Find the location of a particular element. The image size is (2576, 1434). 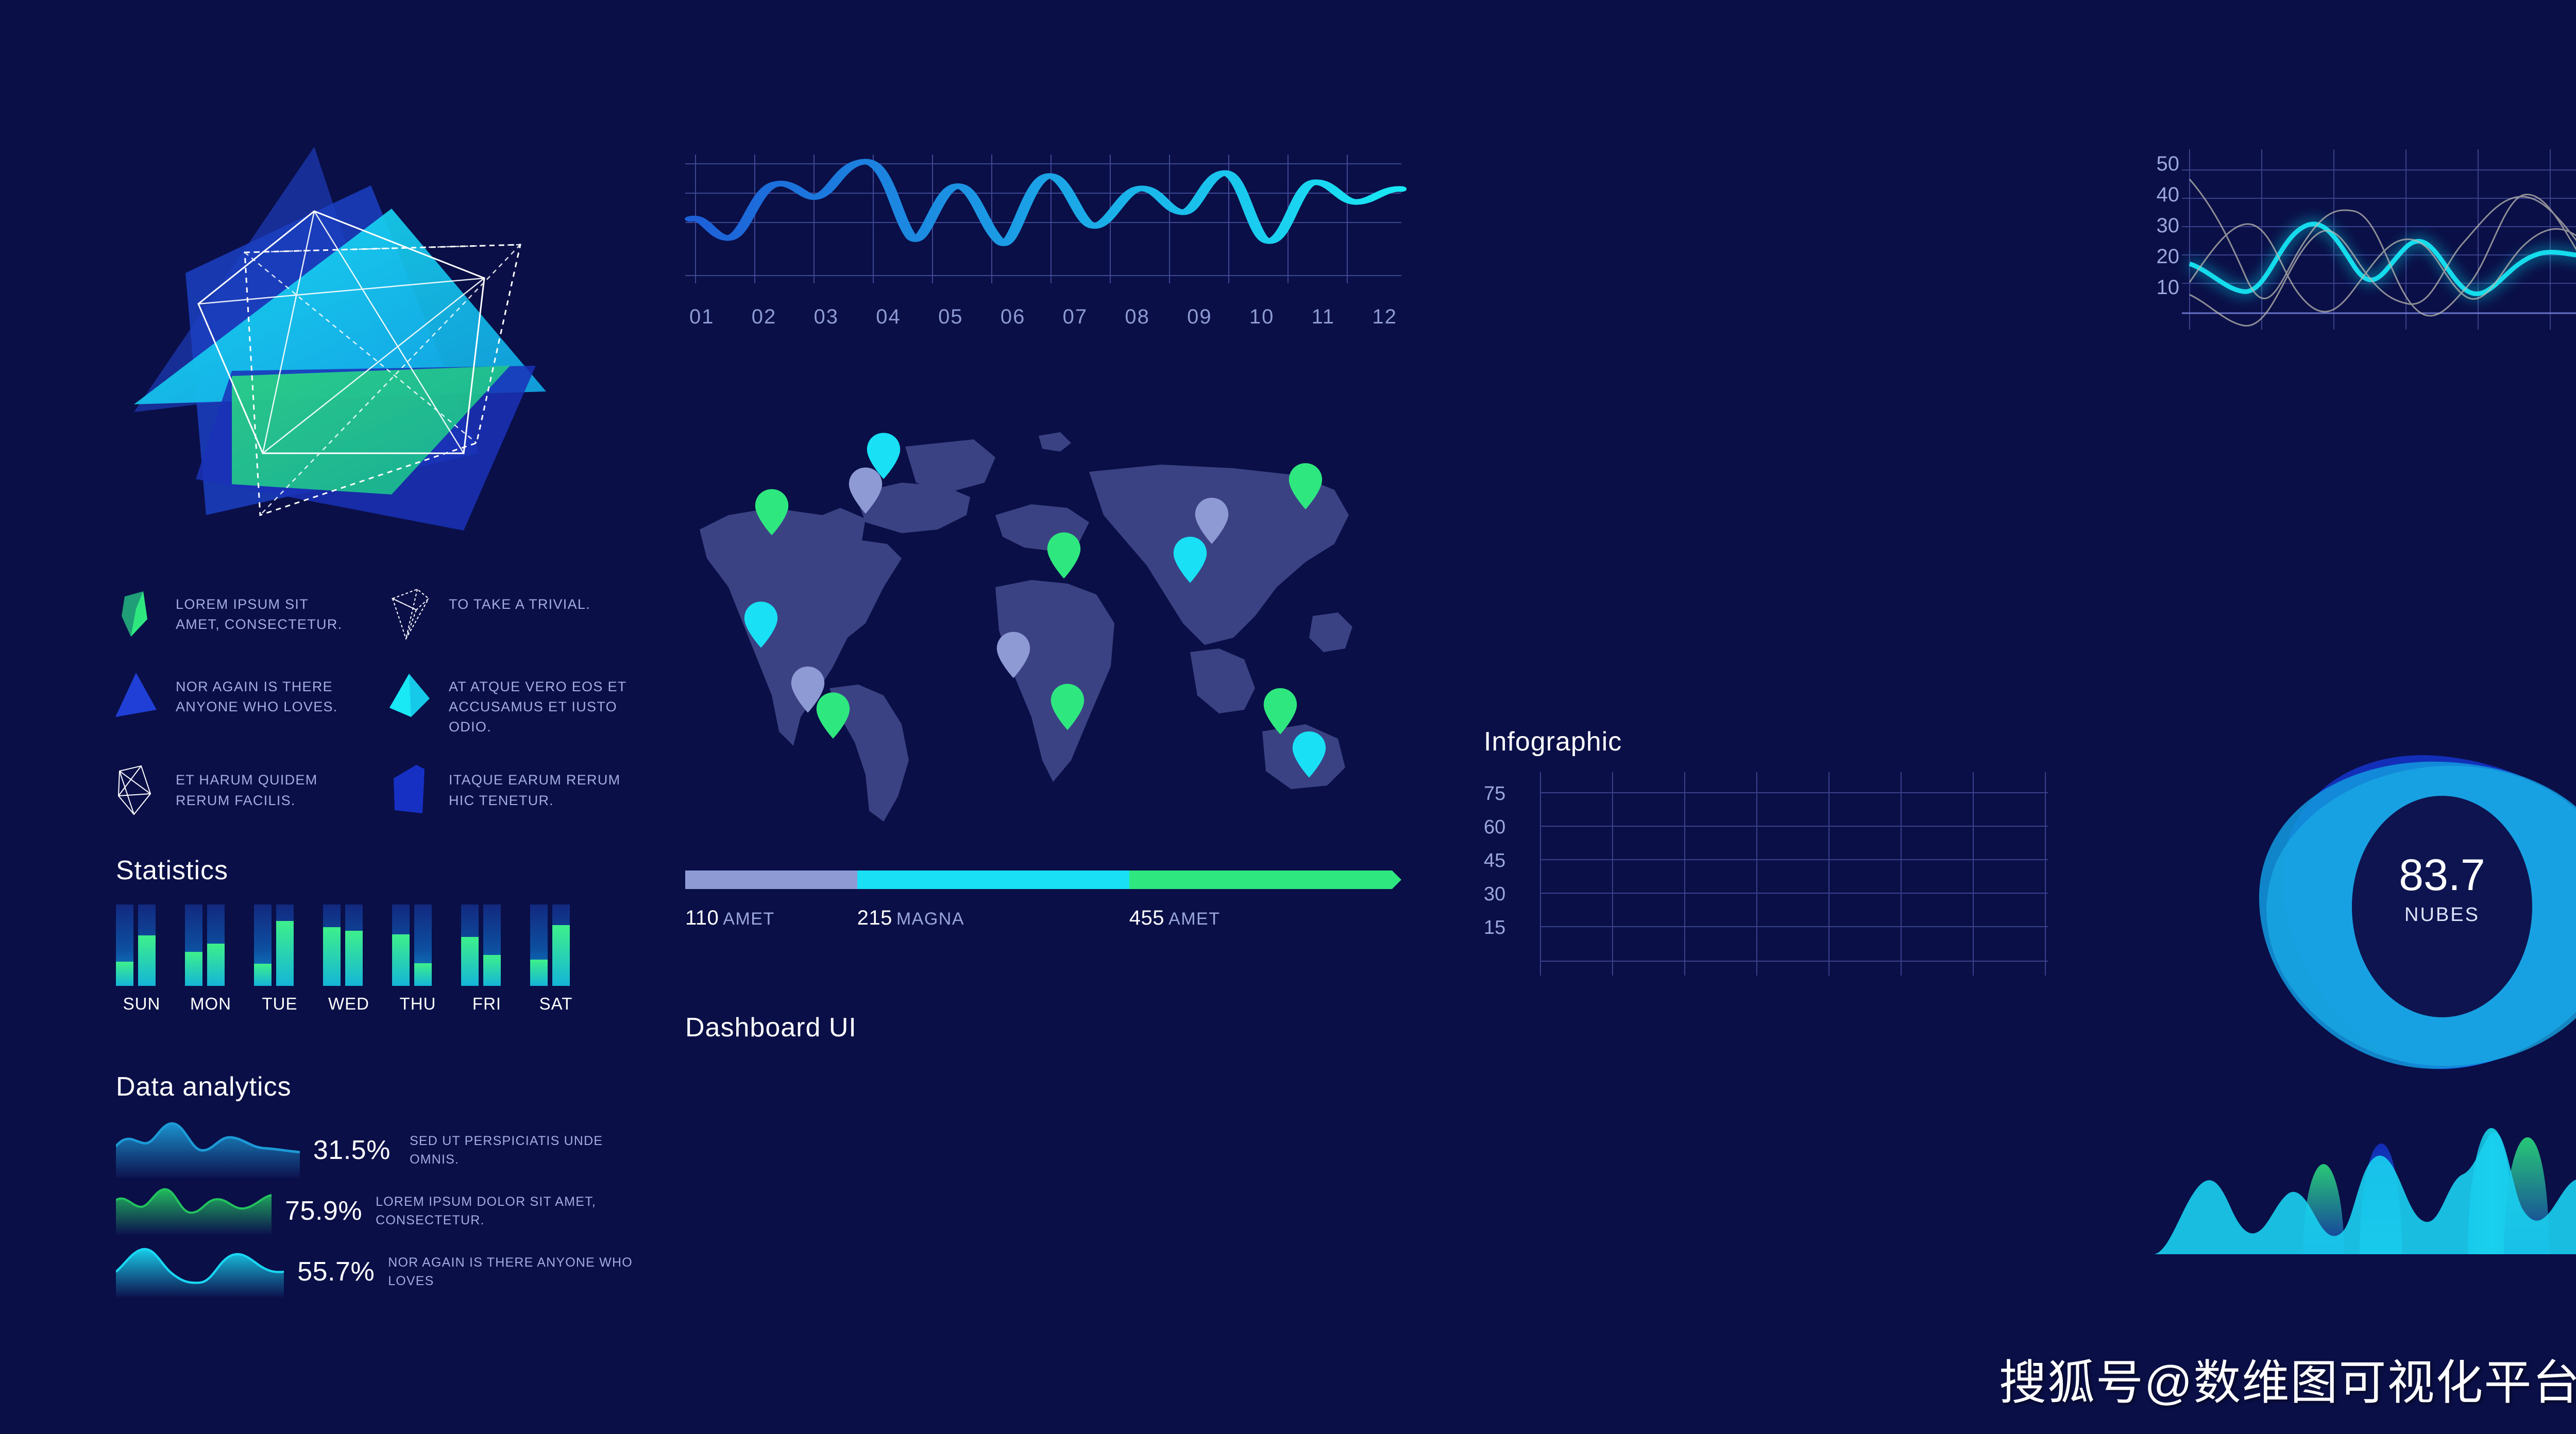

infographic-y-tick: 30 is located at coordinates (1495, 894).